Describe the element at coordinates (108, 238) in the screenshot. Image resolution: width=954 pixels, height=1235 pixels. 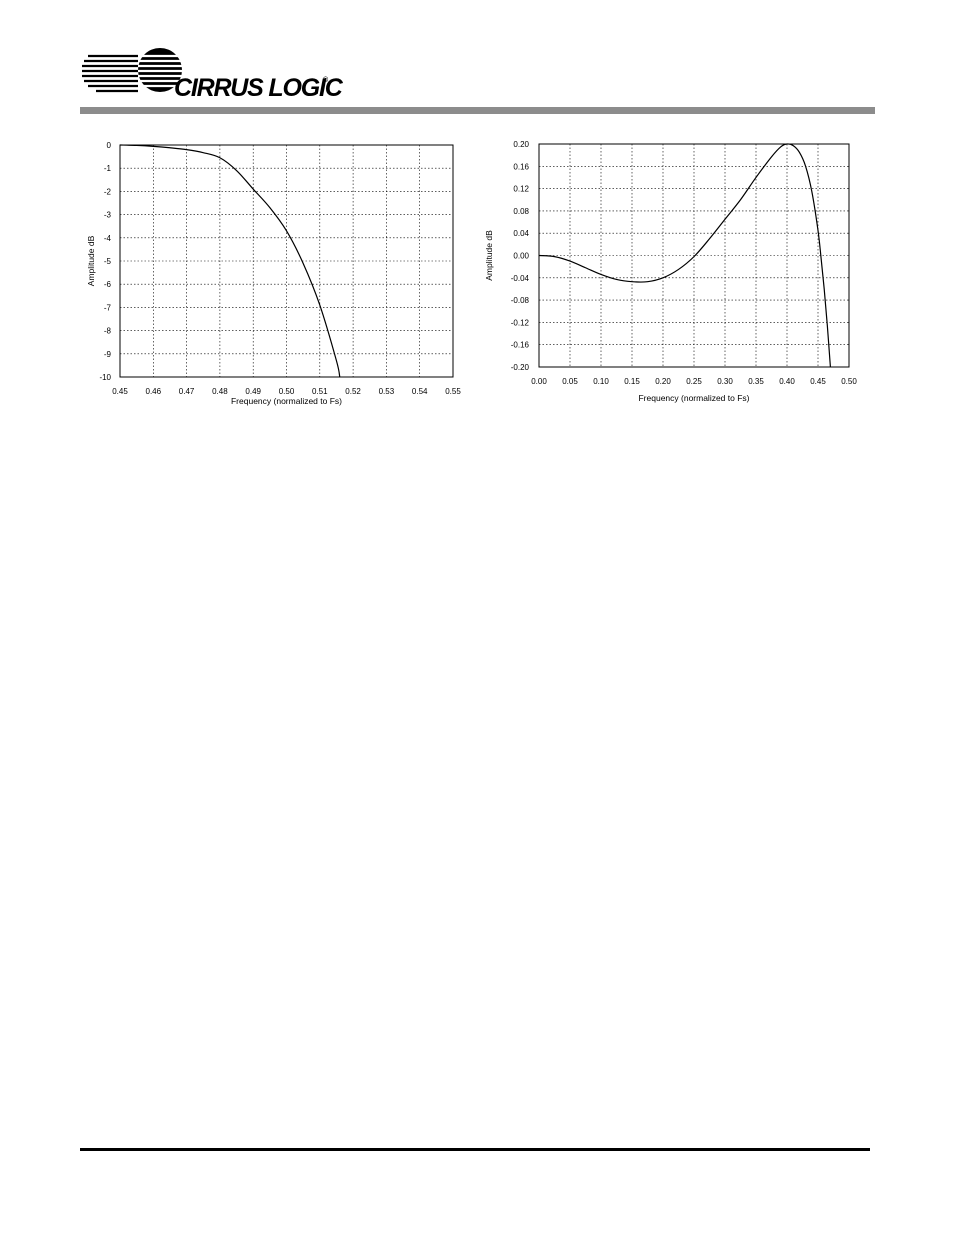
I see `y-tick-label: -4` at that location.